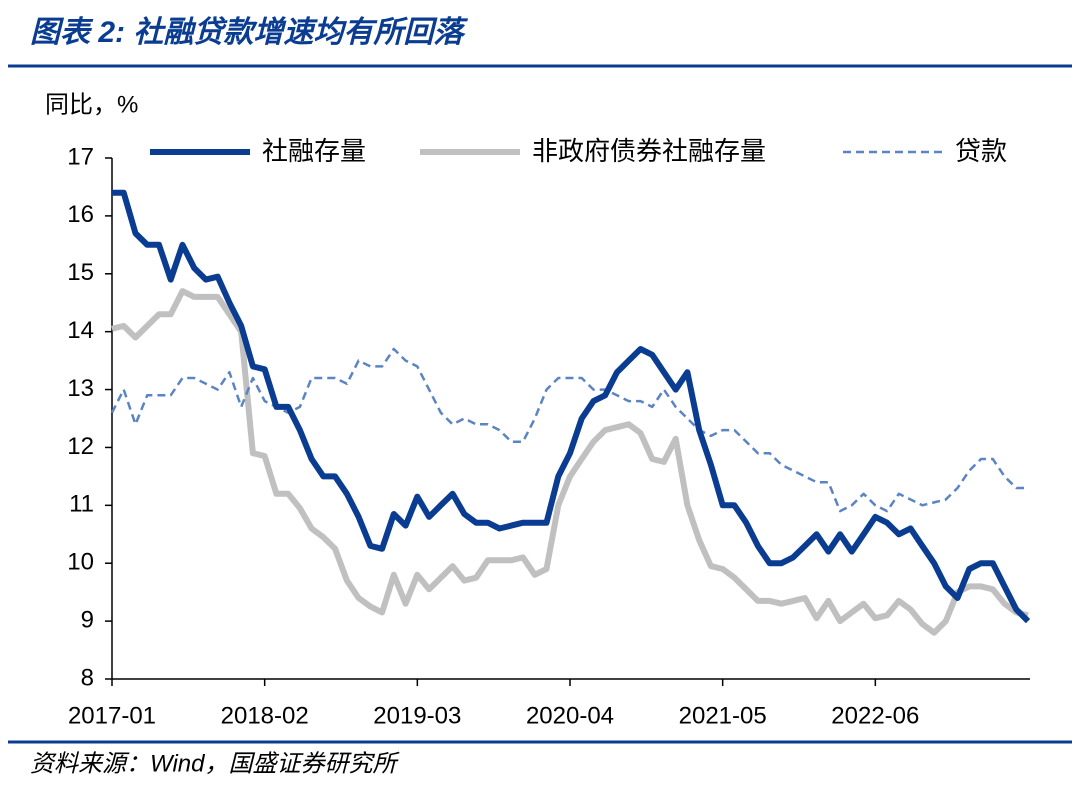  Describe the element at coordinates (417, 715) in the screenshot. I see `x-tick-label: 2019-03` at that location.